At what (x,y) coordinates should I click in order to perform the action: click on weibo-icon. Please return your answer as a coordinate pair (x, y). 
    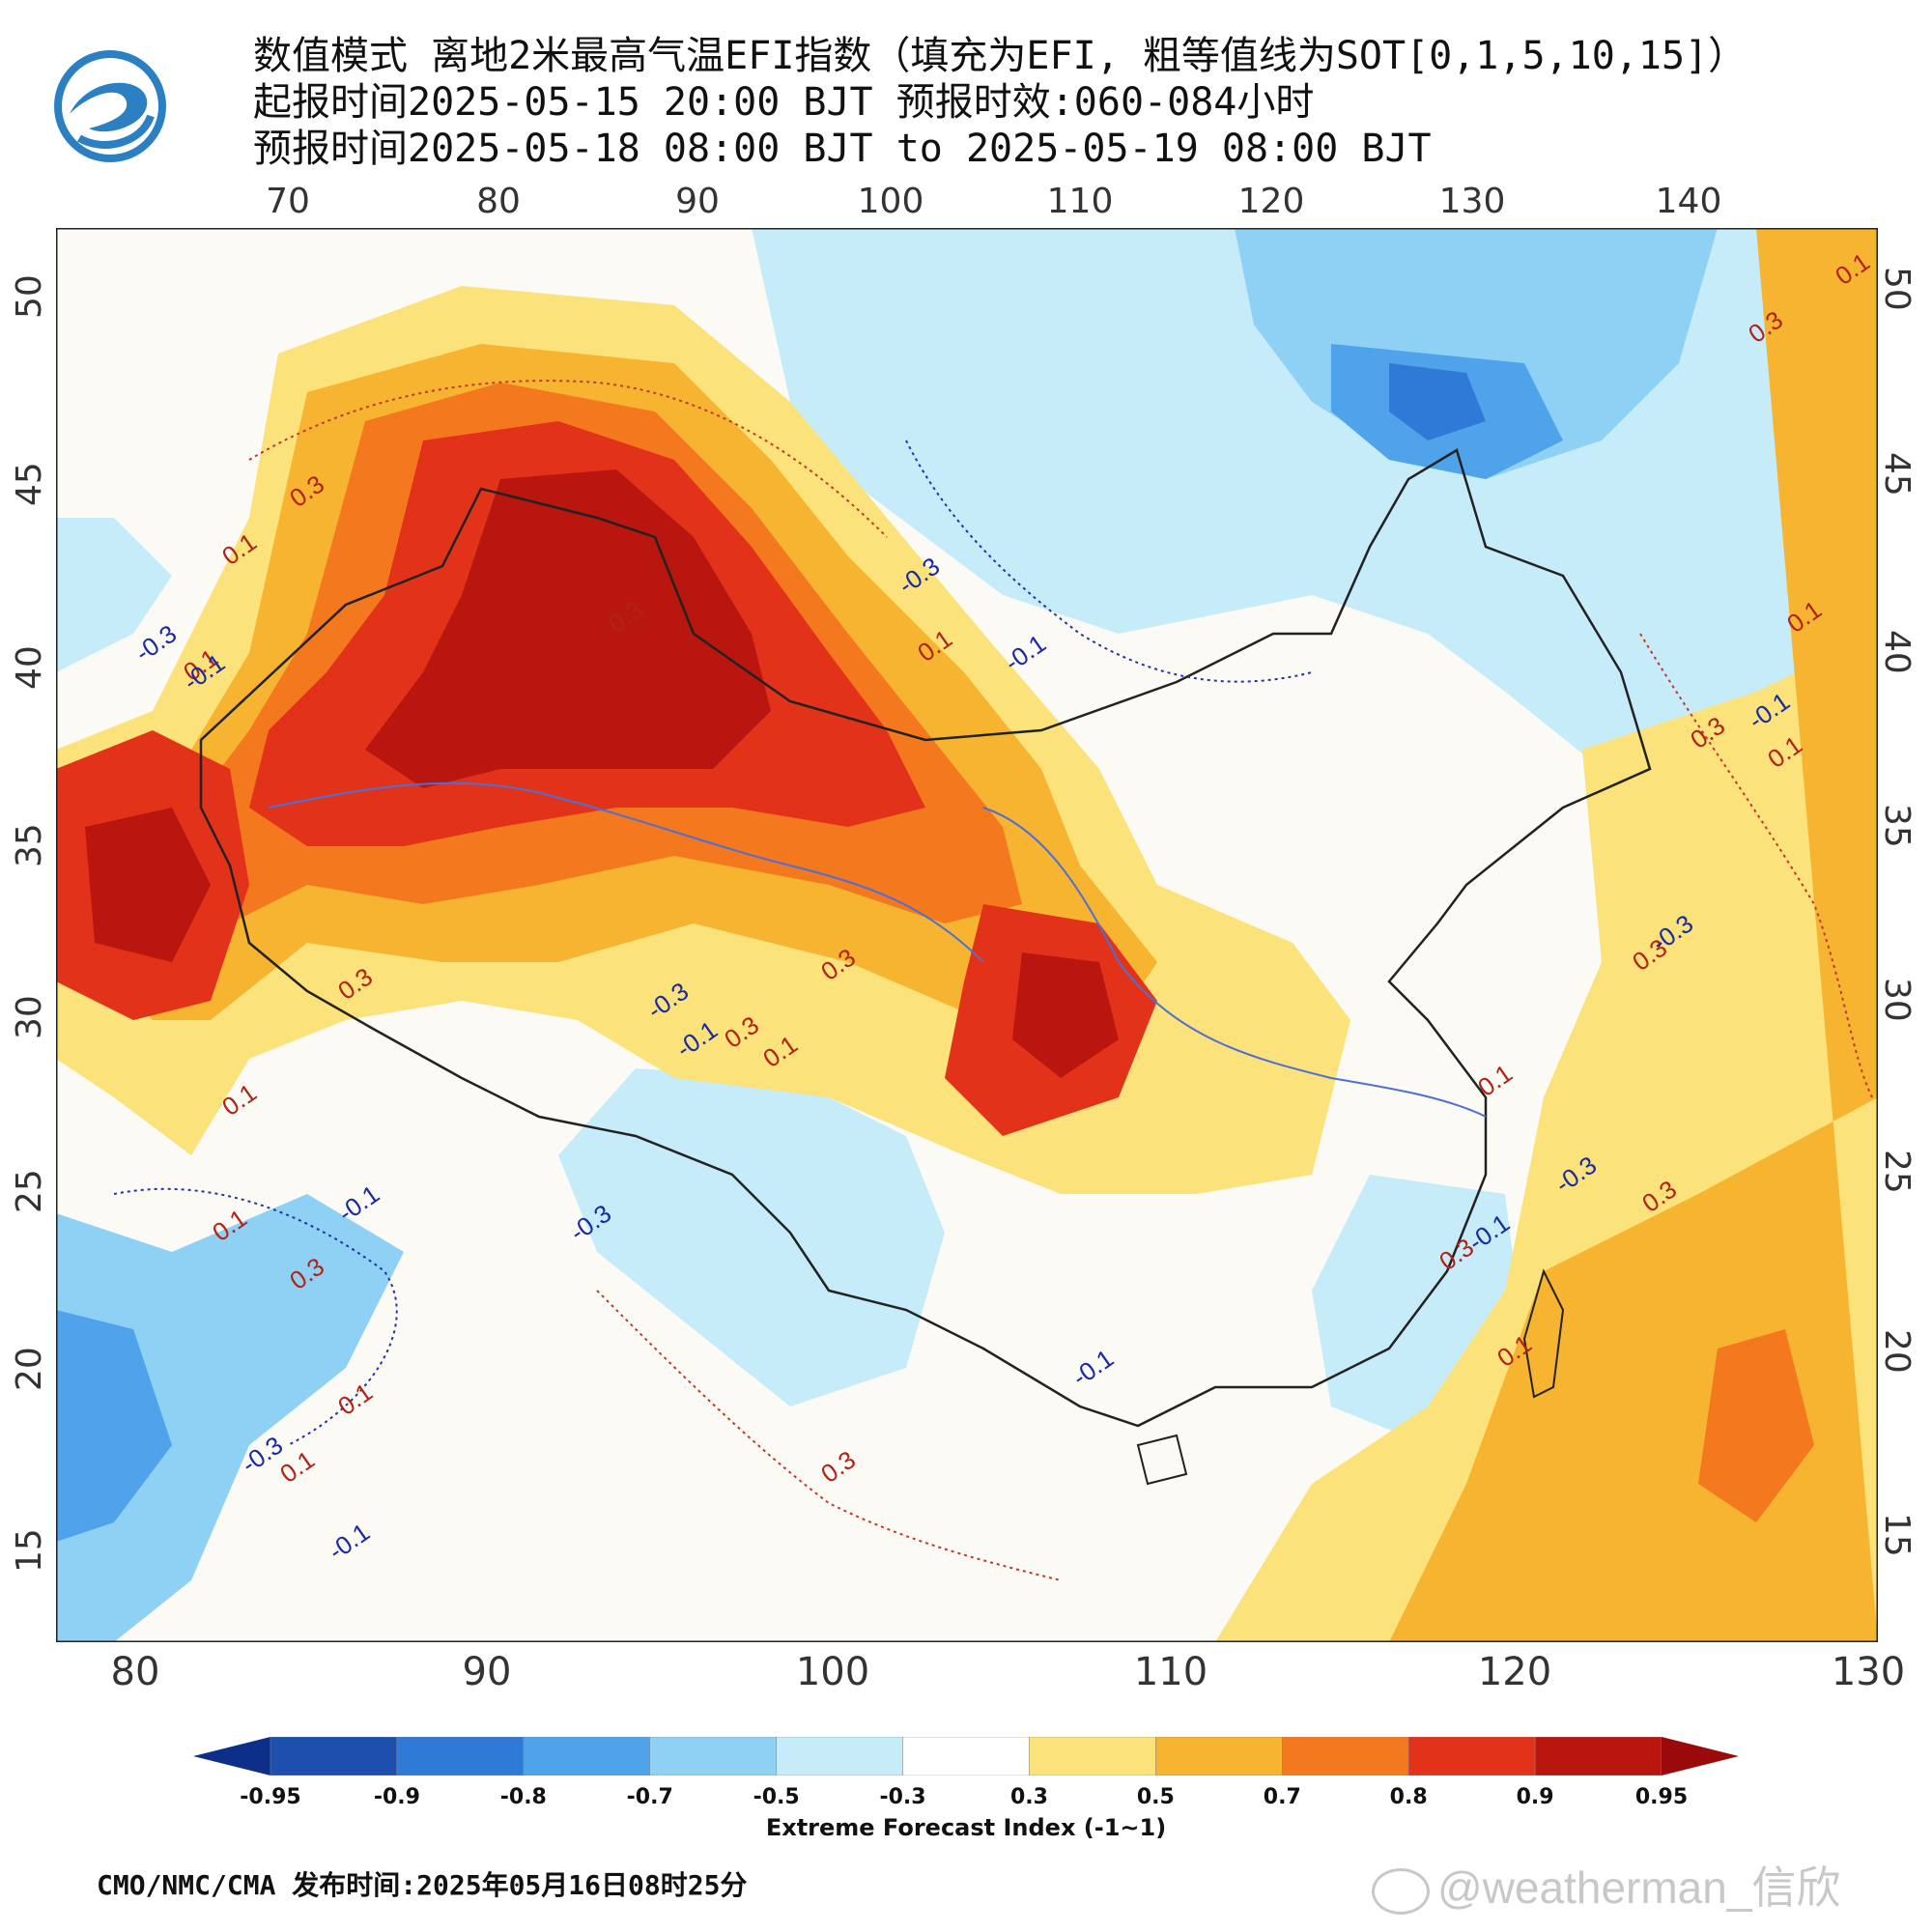
    Looking at the image, I should click on (1401, 1891).